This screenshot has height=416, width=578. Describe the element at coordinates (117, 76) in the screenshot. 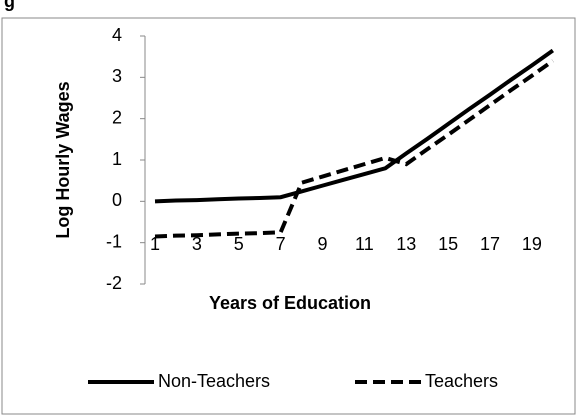

I see `y-tick-label: 3` at that location.